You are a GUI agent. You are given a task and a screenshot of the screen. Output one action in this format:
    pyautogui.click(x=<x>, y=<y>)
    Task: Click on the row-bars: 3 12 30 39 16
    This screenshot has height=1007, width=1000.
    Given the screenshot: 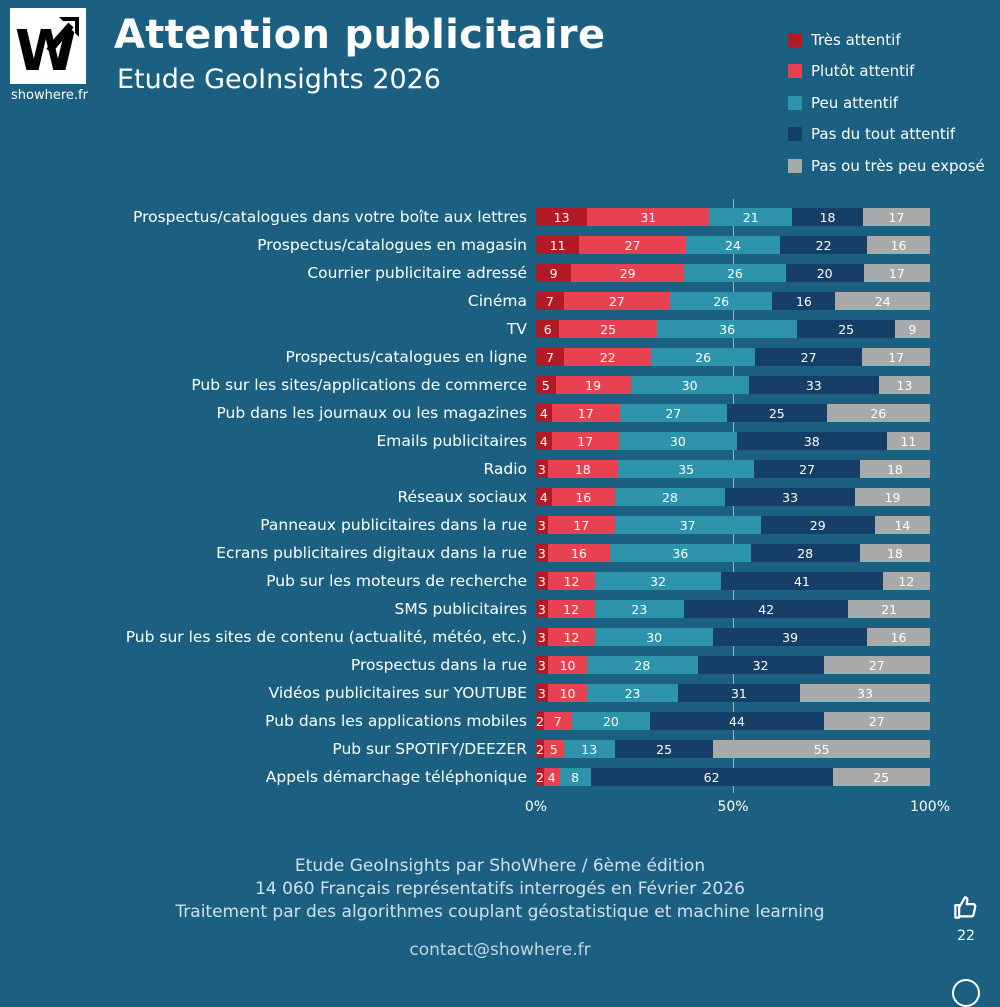 What is the action you would take?
    pyautogui.click(x=733, y=637)
    